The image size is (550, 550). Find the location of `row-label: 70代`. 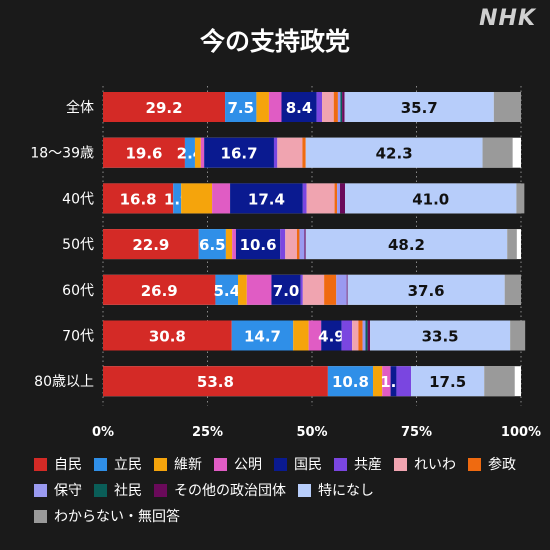

row-label: 70代 is located at coordinates (78, 337).